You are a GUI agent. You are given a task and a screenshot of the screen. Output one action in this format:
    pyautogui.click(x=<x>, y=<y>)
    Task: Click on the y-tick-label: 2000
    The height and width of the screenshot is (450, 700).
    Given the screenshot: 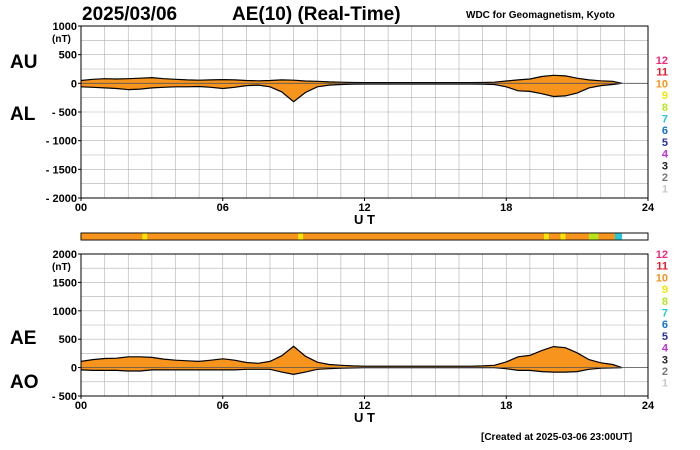 What is the action you would take?
    pyautogui.click(x=65, y=255)
    